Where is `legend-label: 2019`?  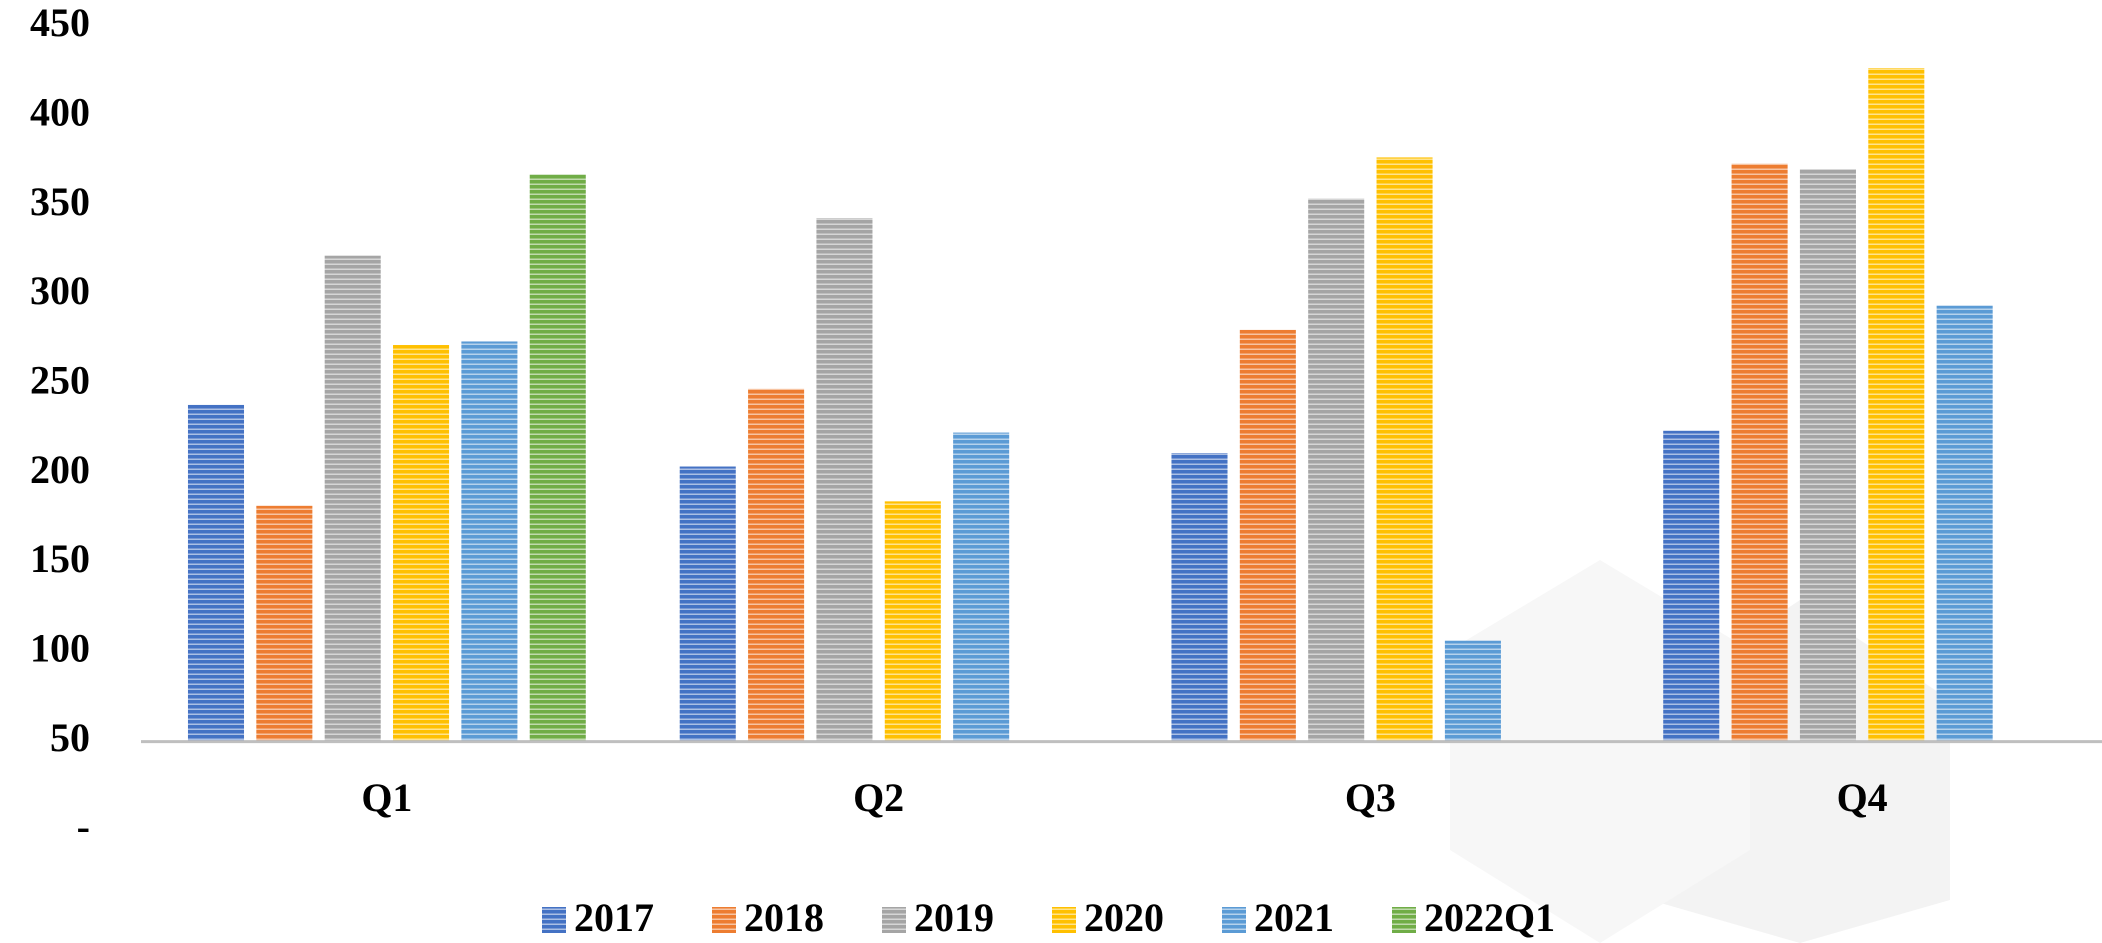
legend-label: 2019 is located at coordinates (954, 917).